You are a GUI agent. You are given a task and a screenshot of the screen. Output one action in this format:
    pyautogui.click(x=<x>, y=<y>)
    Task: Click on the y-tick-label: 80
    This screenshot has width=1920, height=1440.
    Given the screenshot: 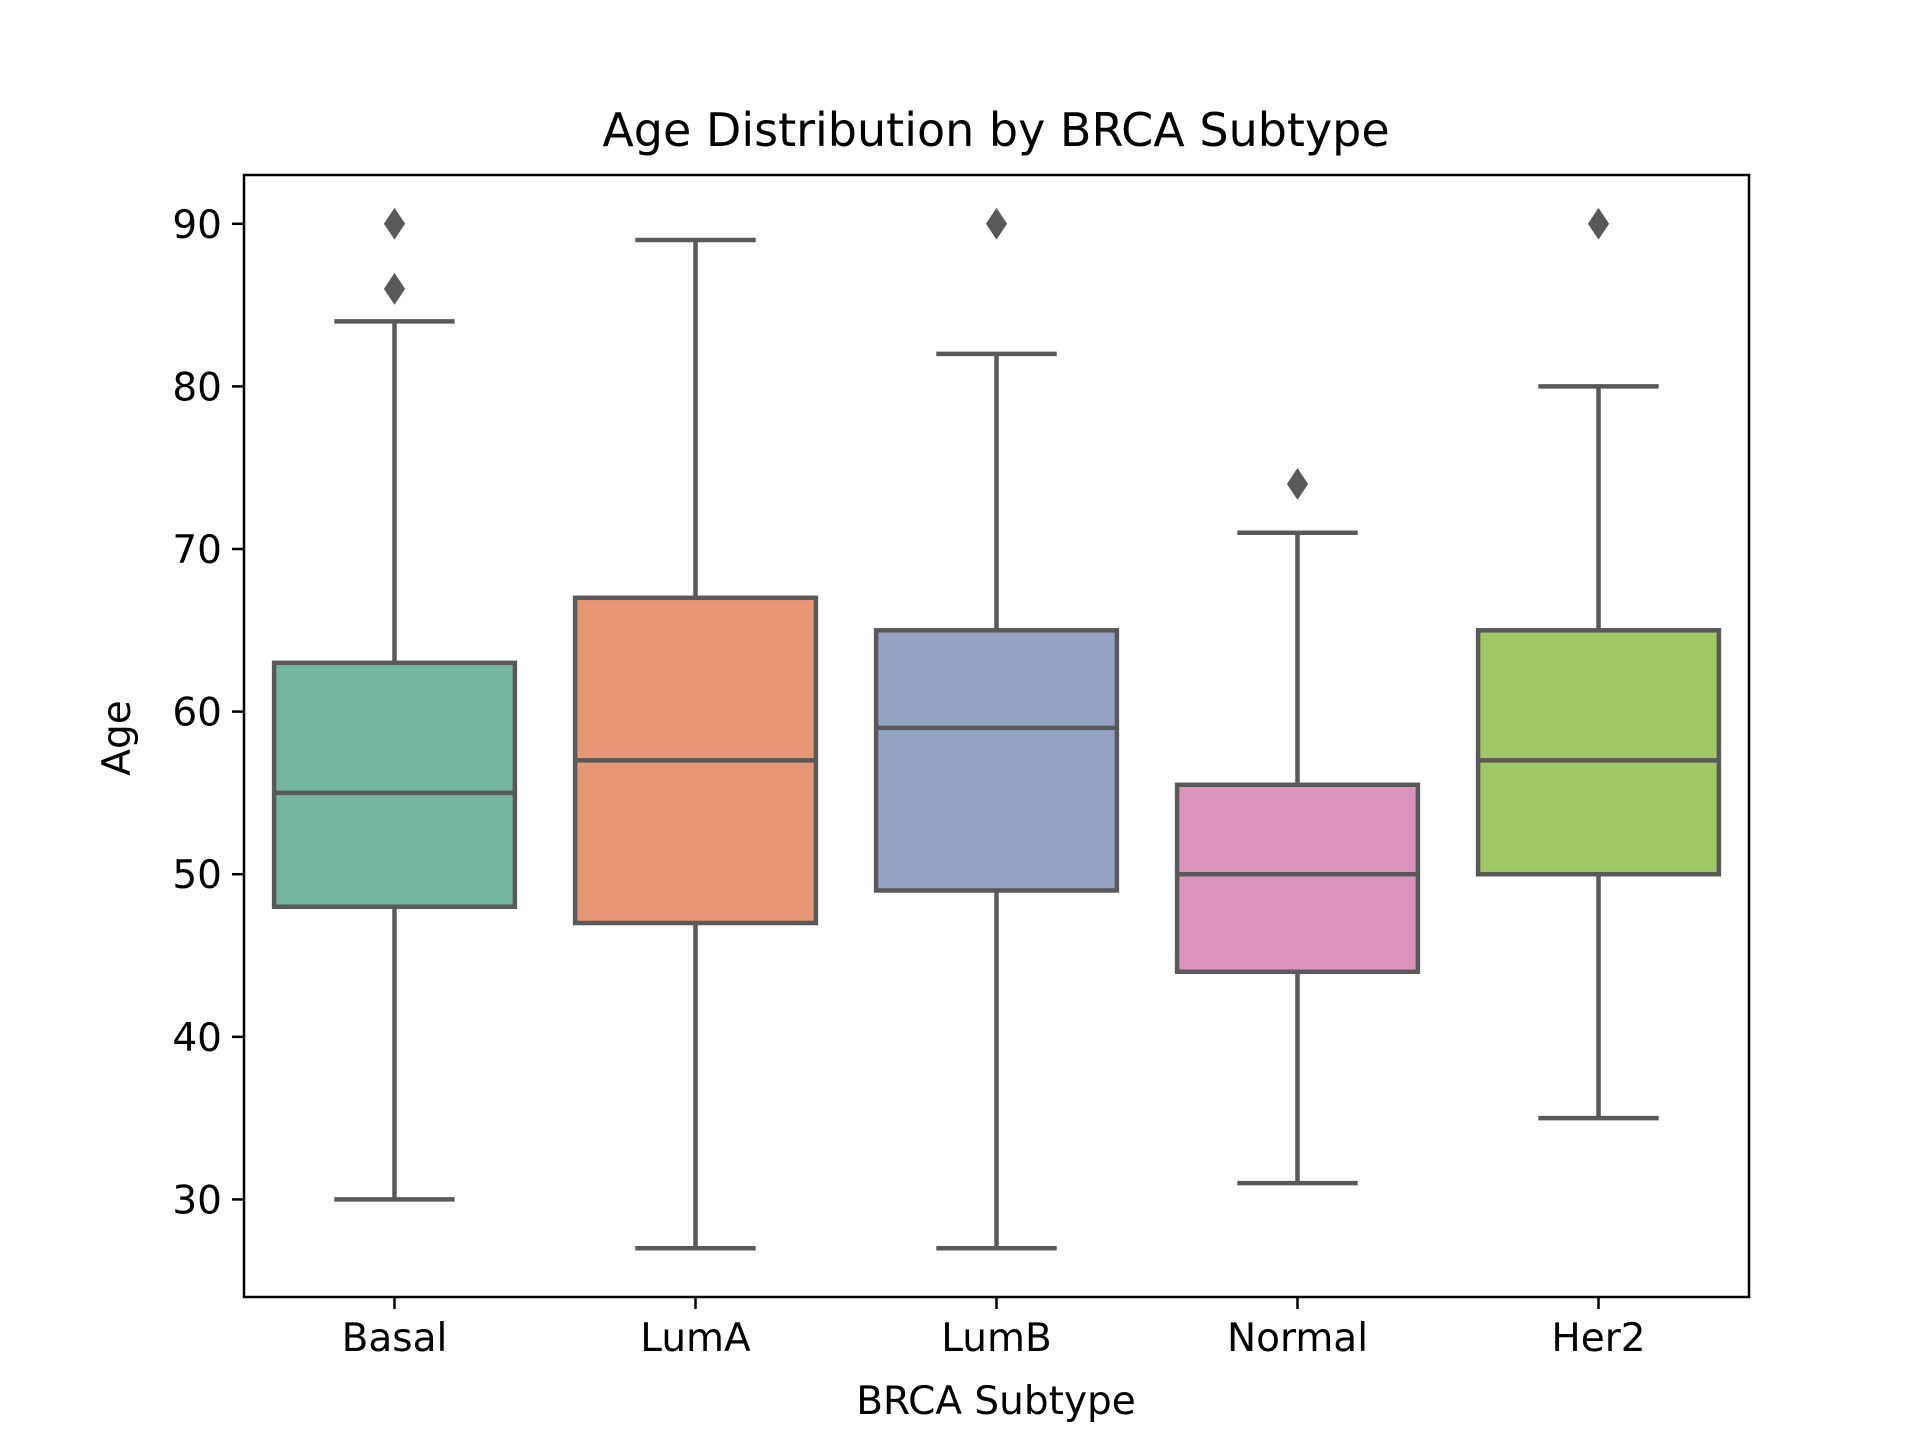 What is the action you would take?
    pyautogui.click(x=197, y=387)
    